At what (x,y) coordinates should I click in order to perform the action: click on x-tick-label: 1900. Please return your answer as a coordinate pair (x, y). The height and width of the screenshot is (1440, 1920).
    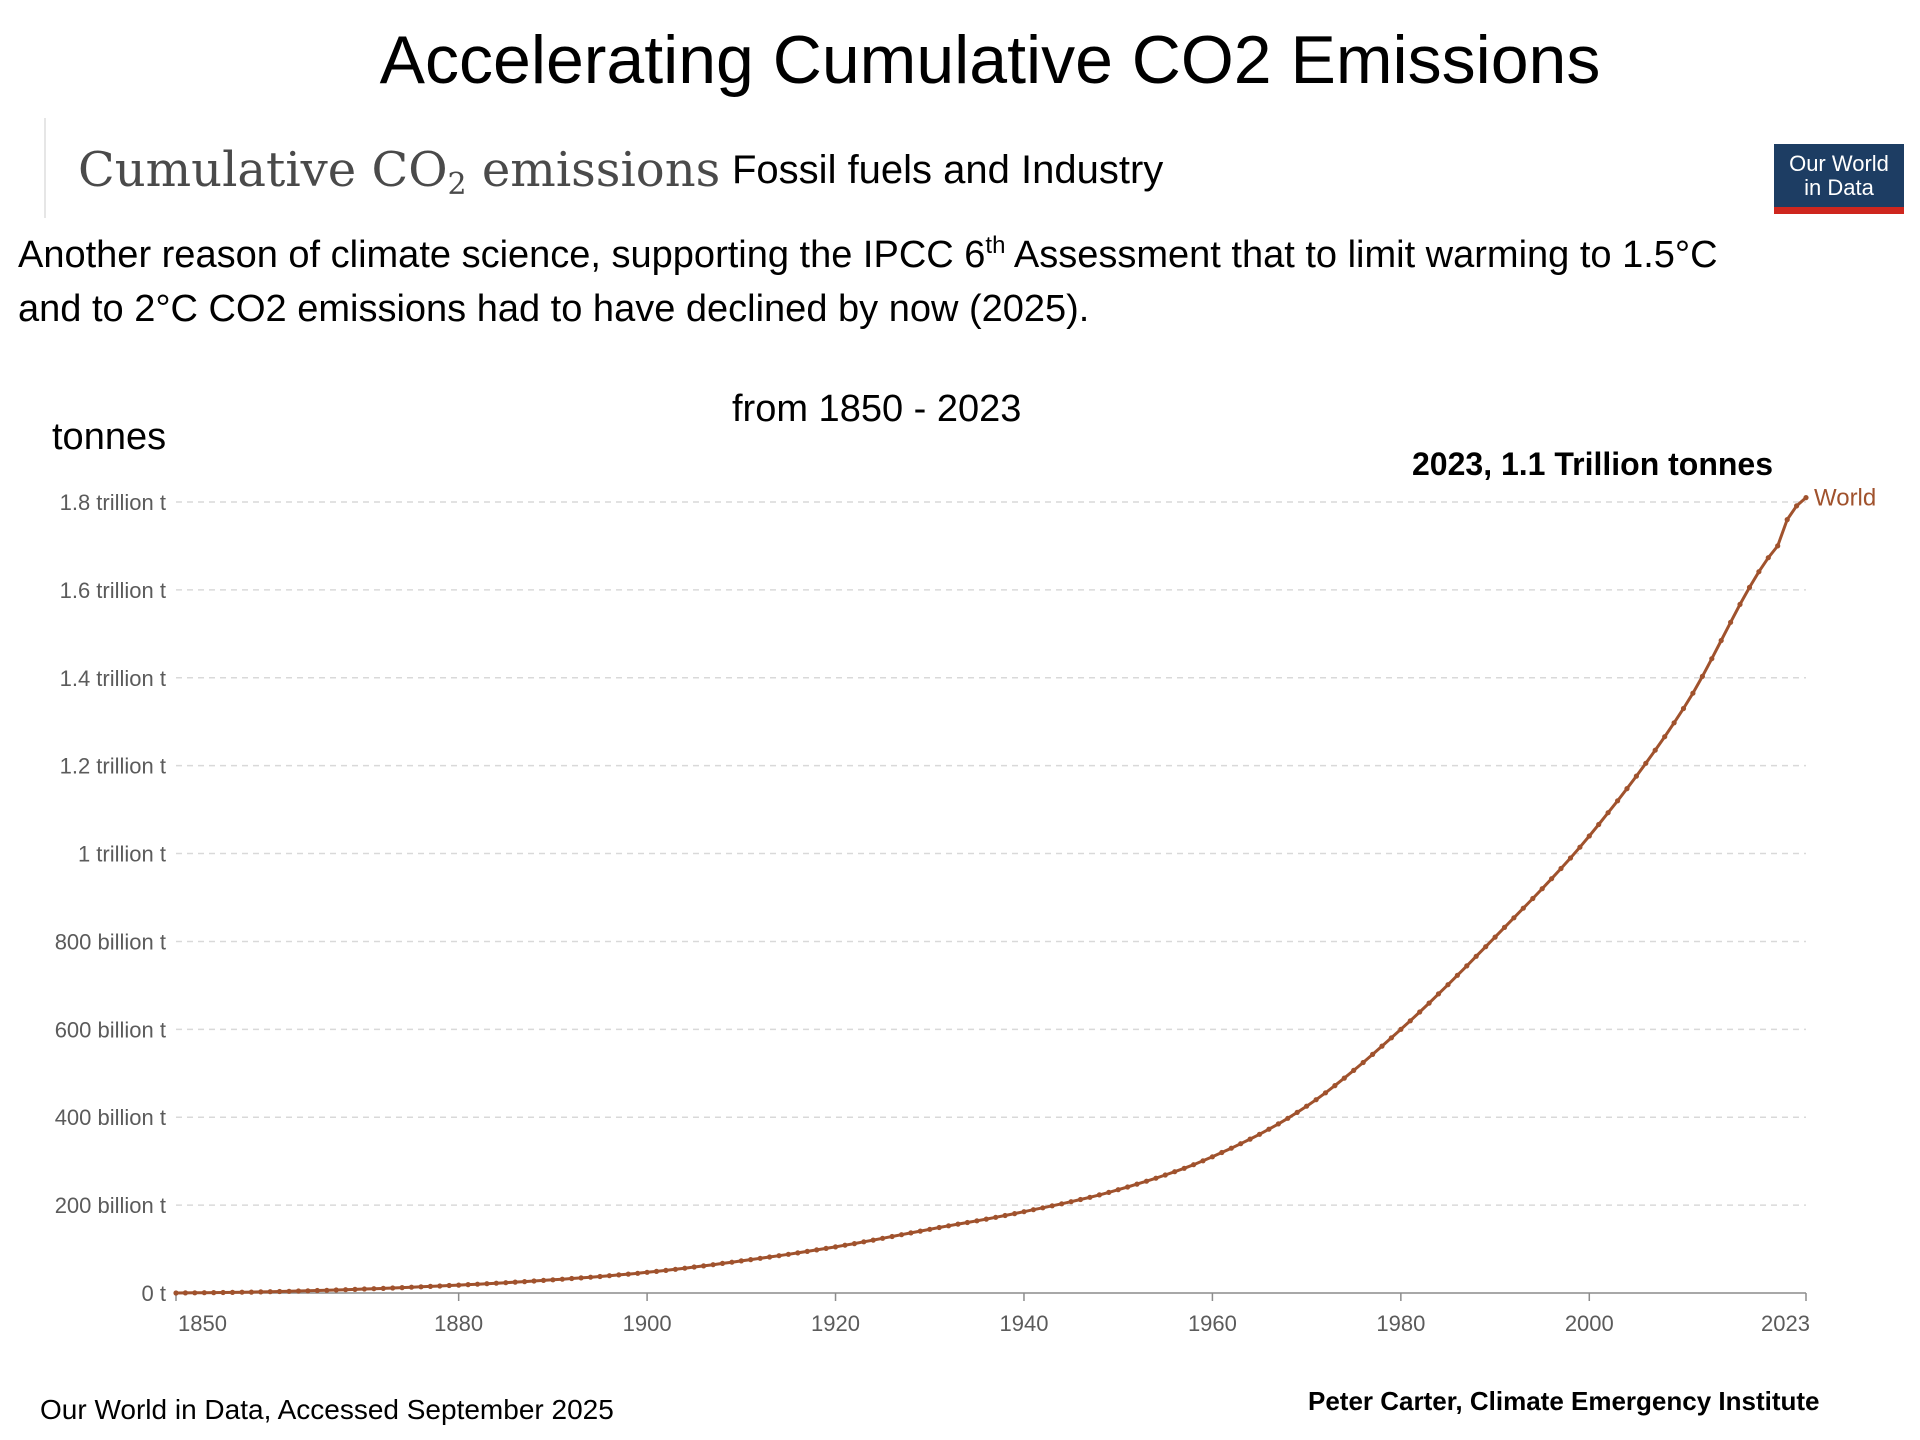
    Looking at the image, I should click on (647, 1323).